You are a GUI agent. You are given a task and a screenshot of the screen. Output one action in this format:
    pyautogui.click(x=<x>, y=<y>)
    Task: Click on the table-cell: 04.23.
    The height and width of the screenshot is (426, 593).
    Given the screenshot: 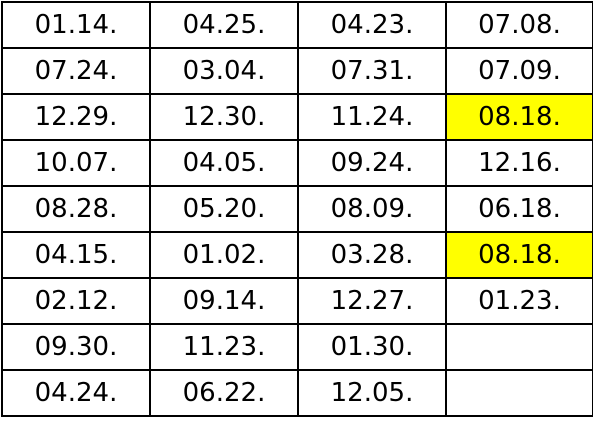 What is the action you would take?
    pyautogui.click(x=372, y=25)
    